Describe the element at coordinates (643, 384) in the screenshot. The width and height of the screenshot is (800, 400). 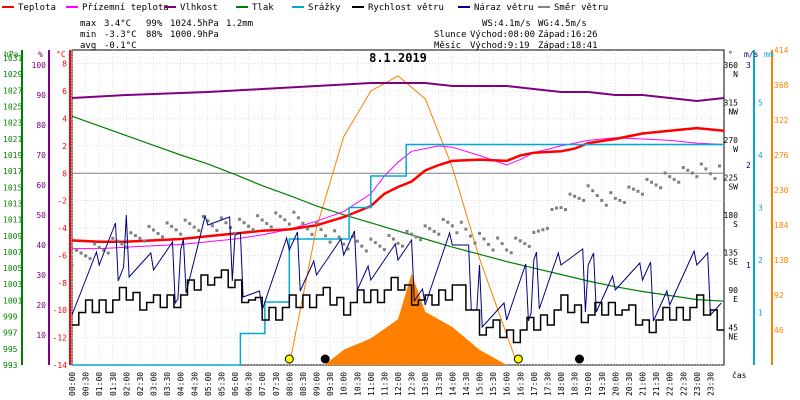
I see `time-tick: 21:00` at that location.